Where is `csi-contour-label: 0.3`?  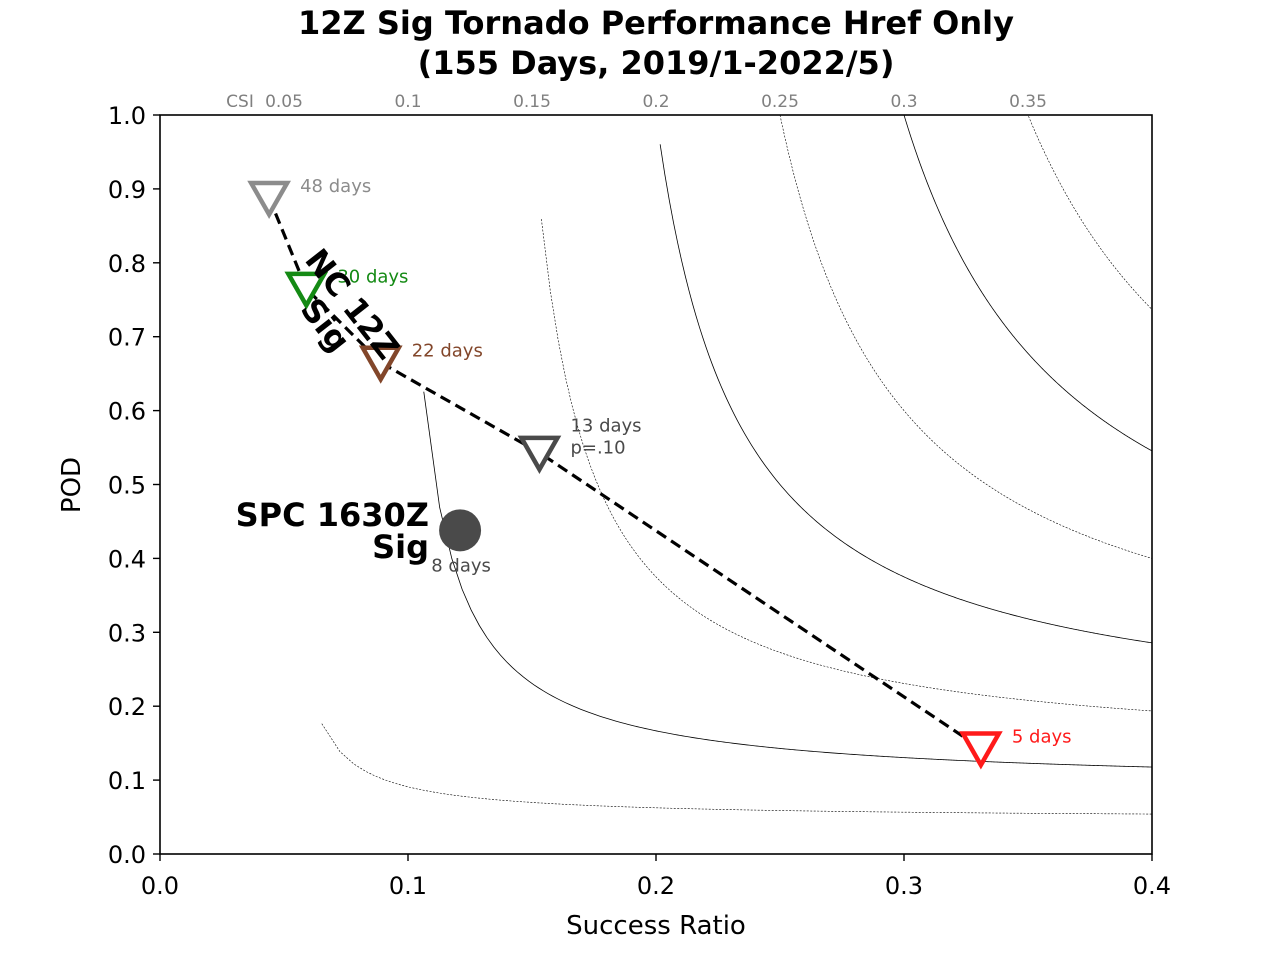 csi-contour-label: 0.3 is located at coordinates (903, 102).